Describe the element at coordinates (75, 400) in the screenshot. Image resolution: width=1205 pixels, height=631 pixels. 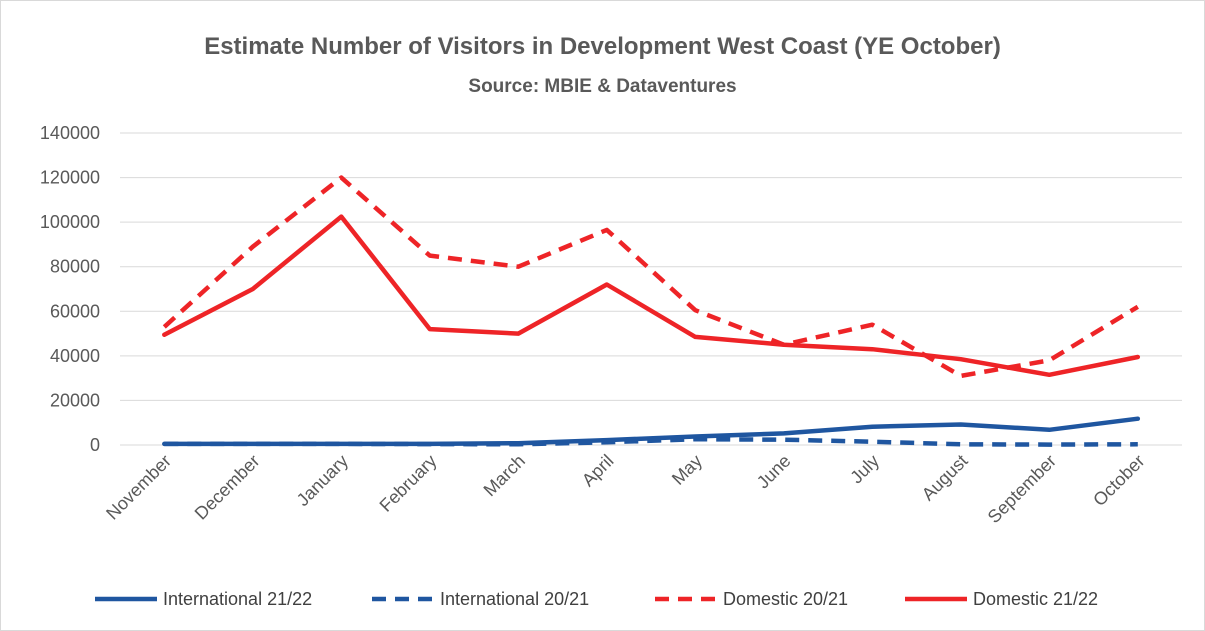
I see `y-tick-label: 20000` at that location.